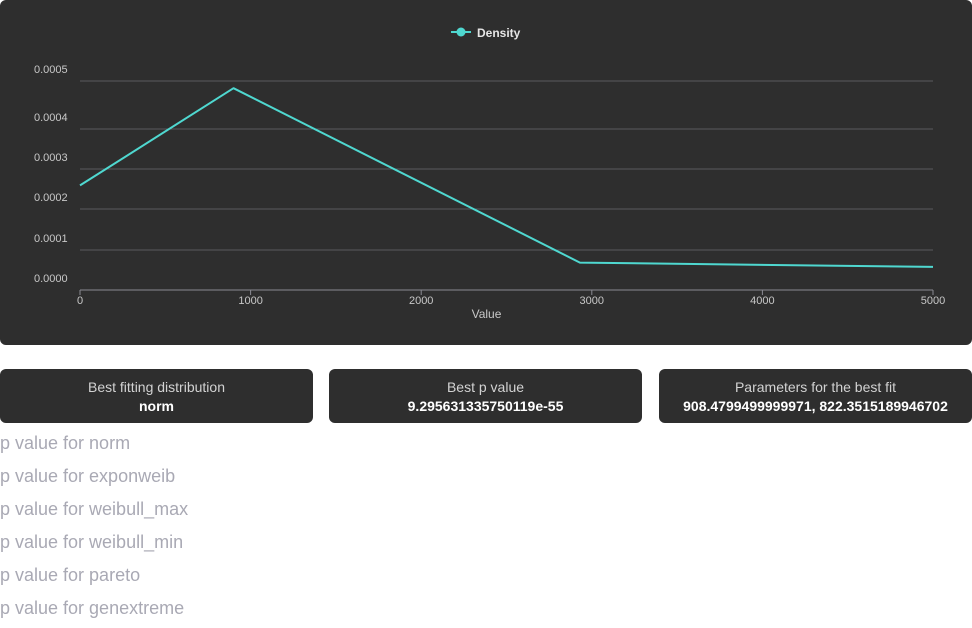 Image resolution: width=972 pixels, height=628 pixels. What do you see at coordinates (51, 70) in the screenshot?
I see `y-tick-label: 0.0005` at bounding box center [51, 70].